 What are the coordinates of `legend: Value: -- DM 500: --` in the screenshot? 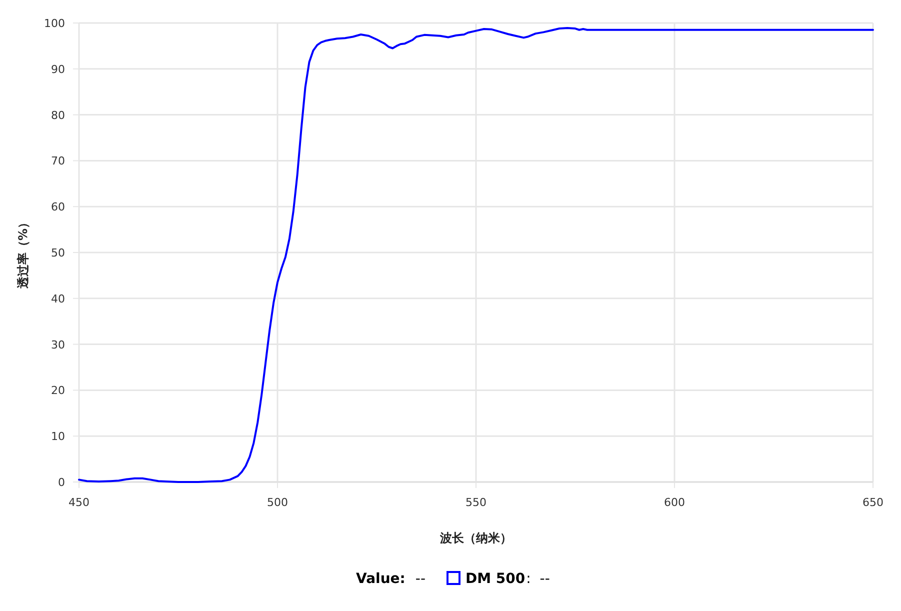 It's located at (453, 579).